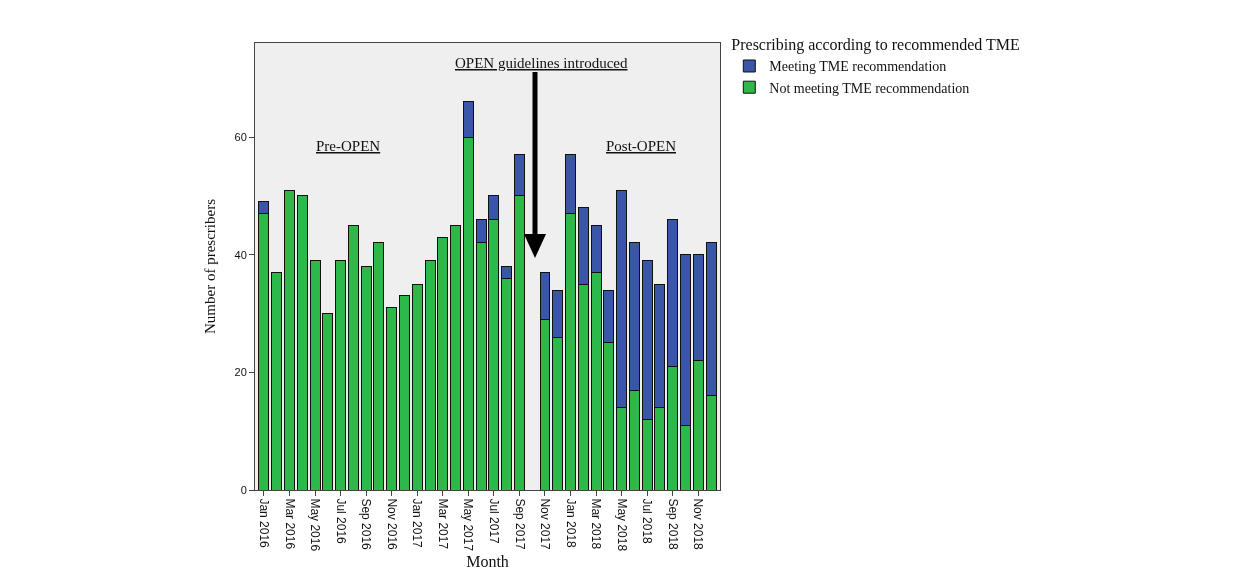 This screenshot has width=1255, height=588. Describe the element at coordinates (240, 136) in the screenshot. I see `y-tick-label: 60` at that location.